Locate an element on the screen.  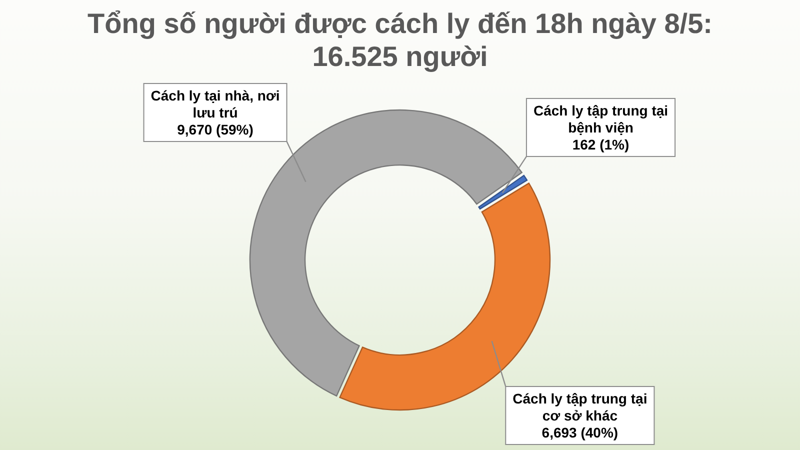
slice-label: Cách ly tập trung tại bệnh viện is located at coordinates (600, 119).